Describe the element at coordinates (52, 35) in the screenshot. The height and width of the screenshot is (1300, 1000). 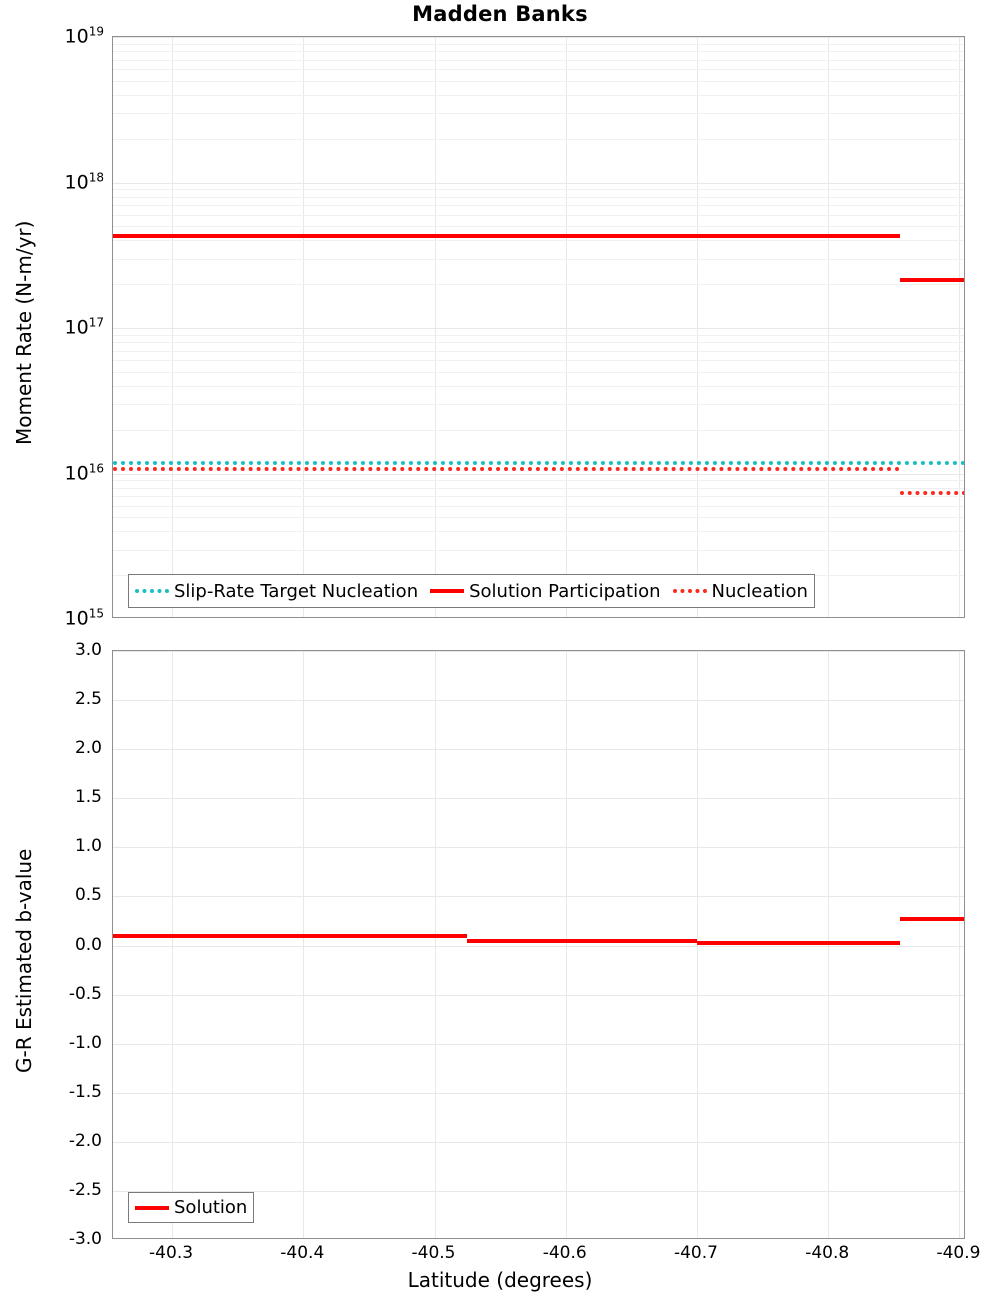
I see `y-tick-label: 1019` at that location.